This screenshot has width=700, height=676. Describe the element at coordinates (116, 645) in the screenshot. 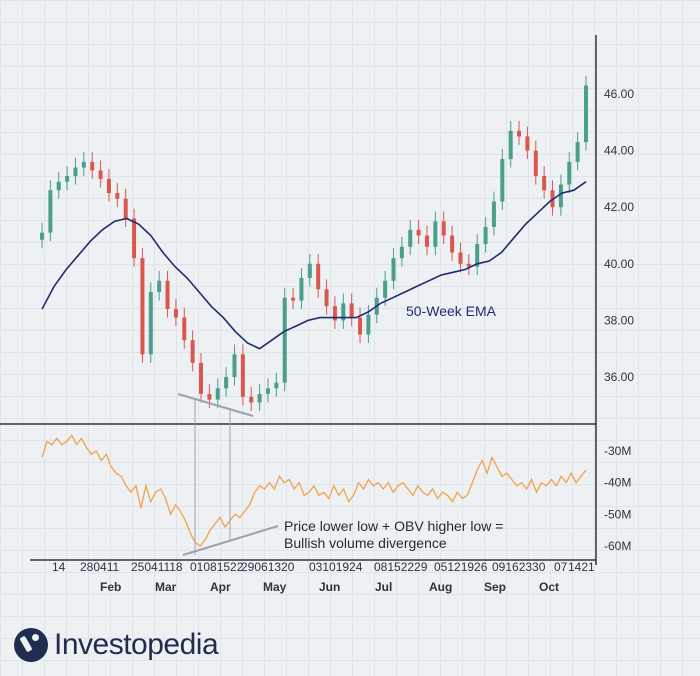

I see `investopedia-logo: Investopedia` at that location.